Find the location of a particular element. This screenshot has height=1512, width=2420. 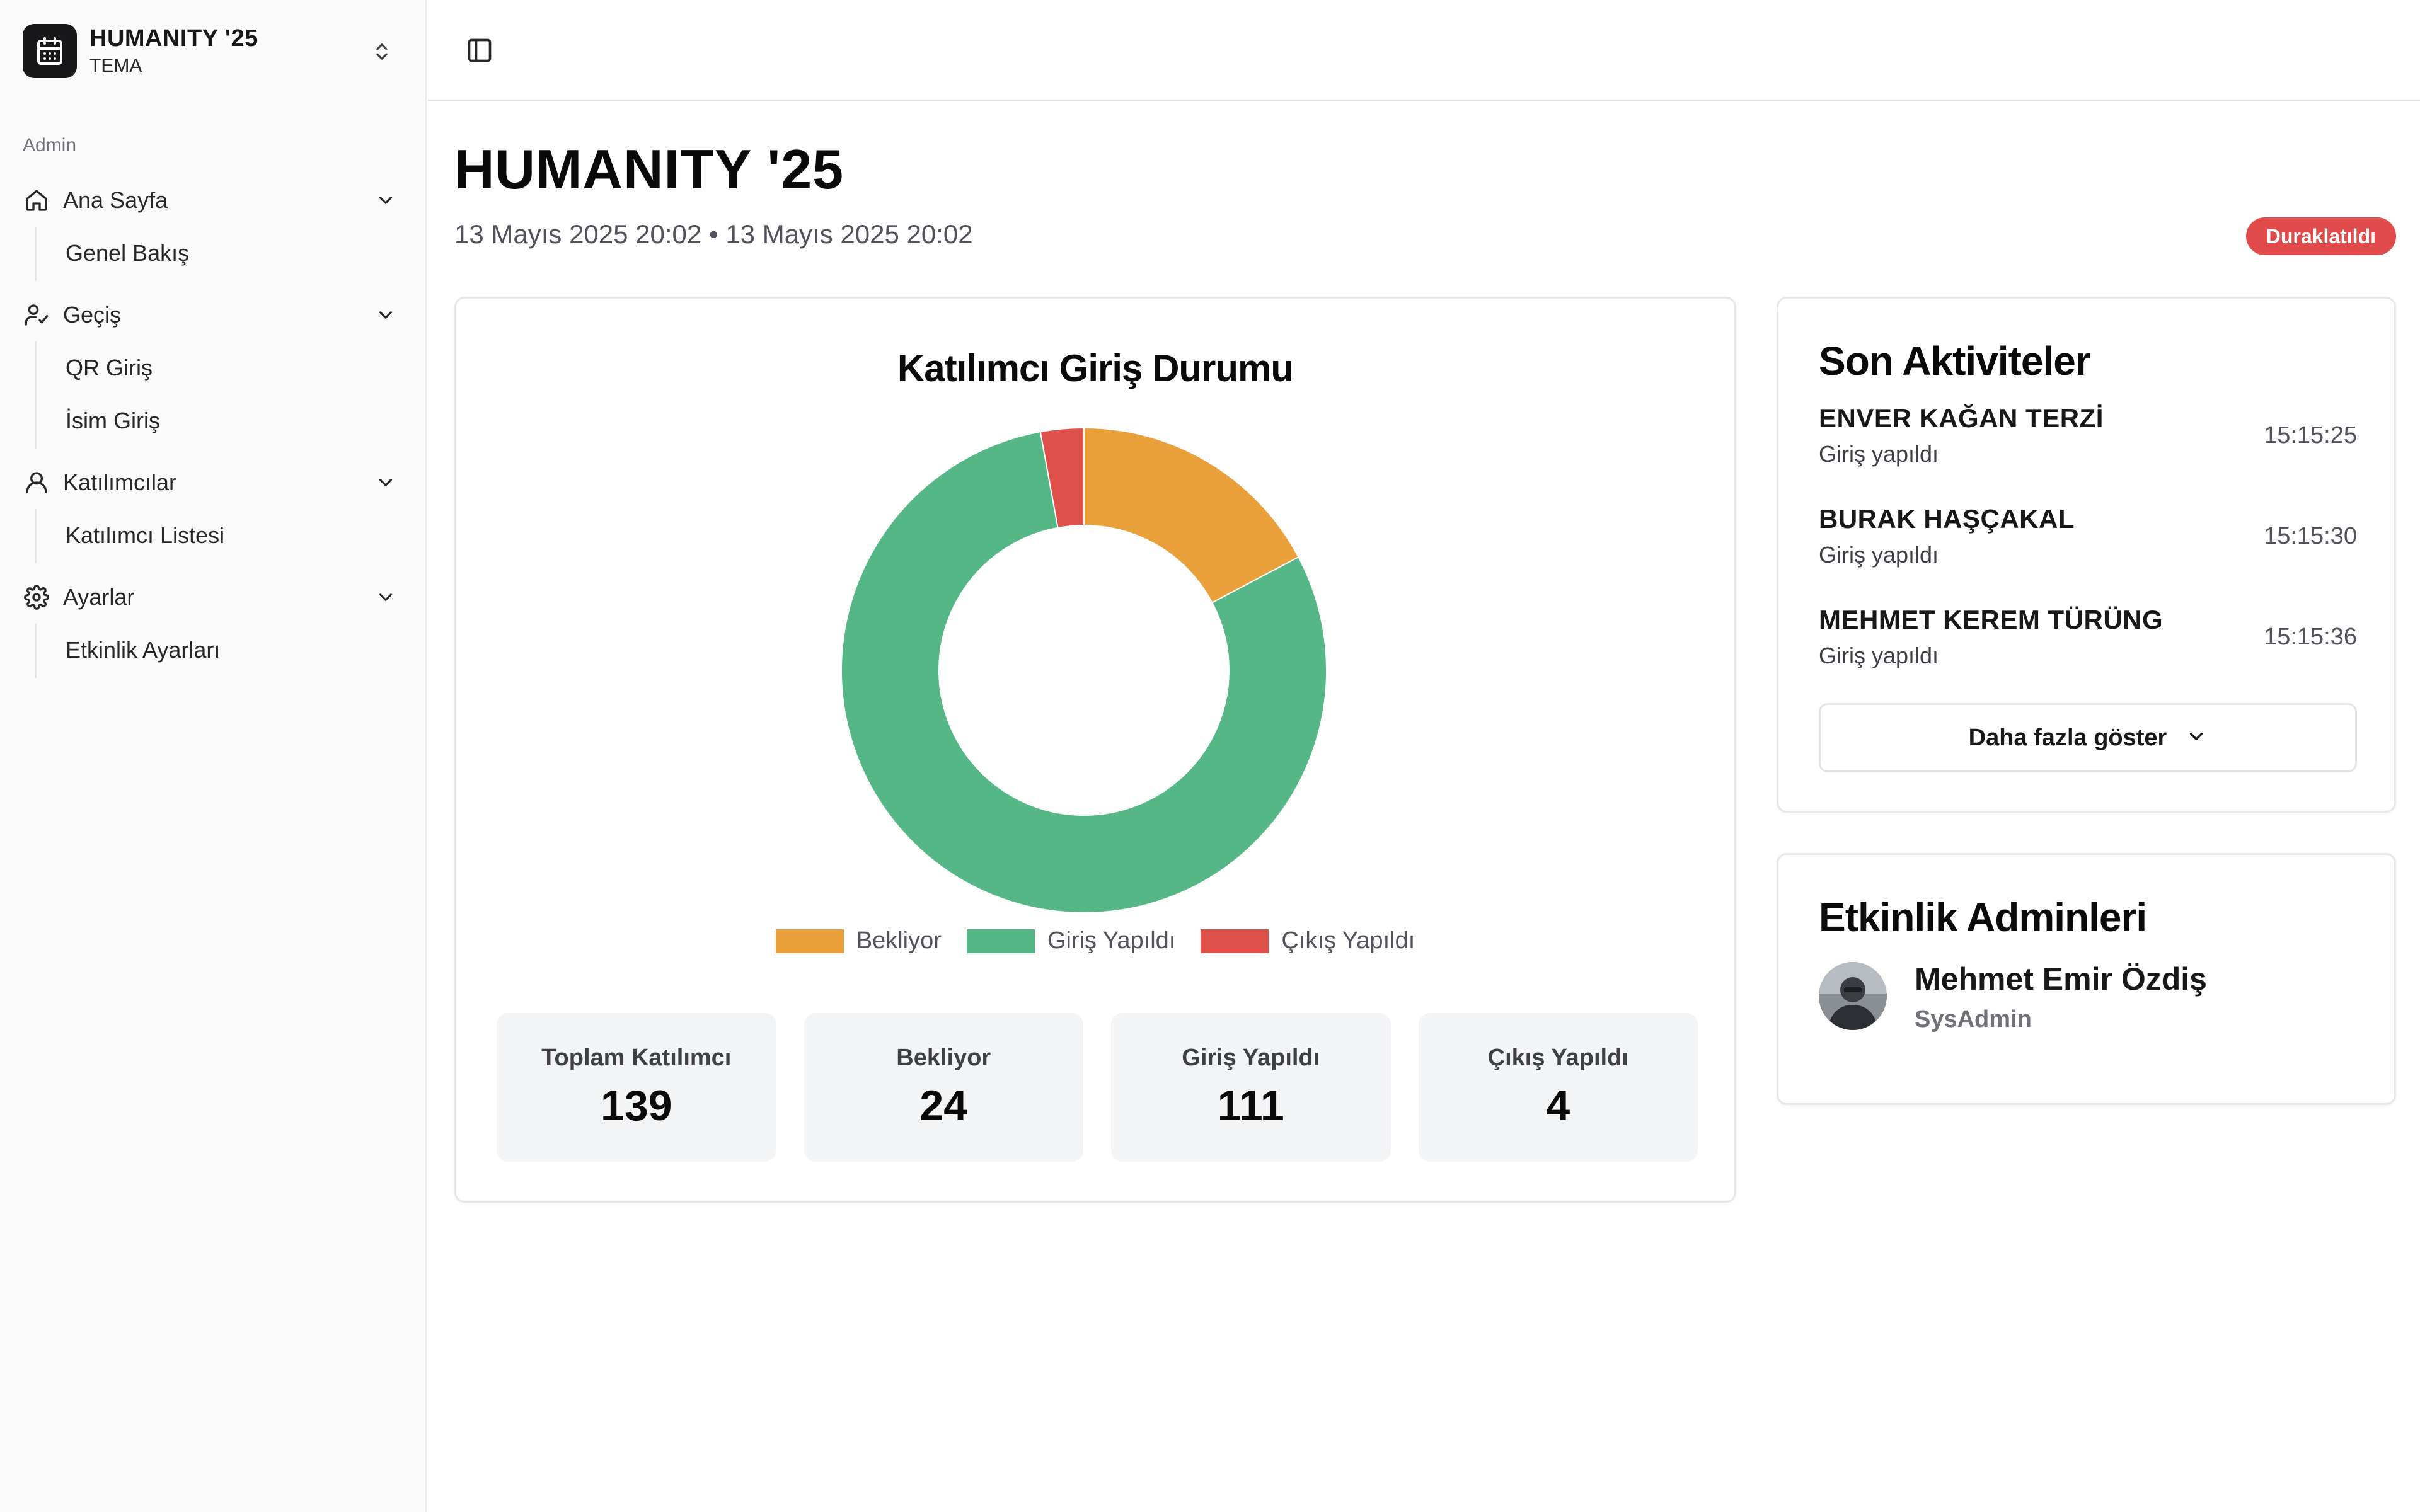

sidebar-item-label: Geçiş is located at coordinates (92, 315).